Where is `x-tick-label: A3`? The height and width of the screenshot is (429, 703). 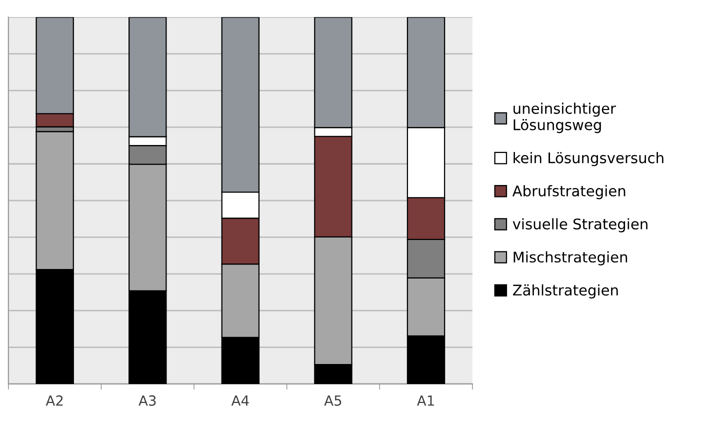
x-tick-label: A3 is located at coordinates (147, 400).